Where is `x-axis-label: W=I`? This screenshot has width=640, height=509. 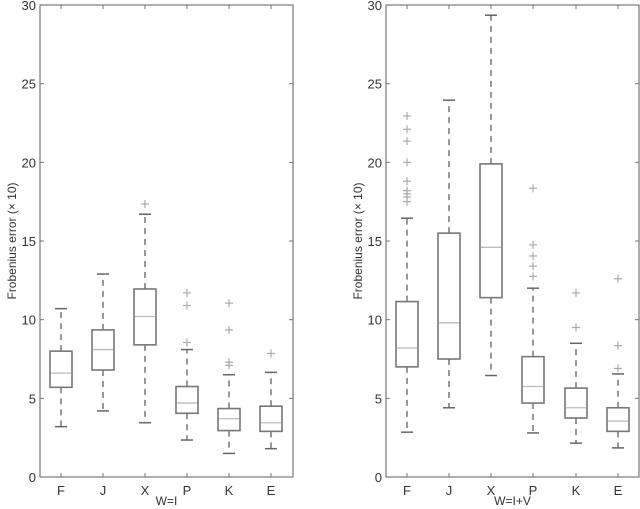
x-axis-label: W=I is located at coordinates (167, 501).